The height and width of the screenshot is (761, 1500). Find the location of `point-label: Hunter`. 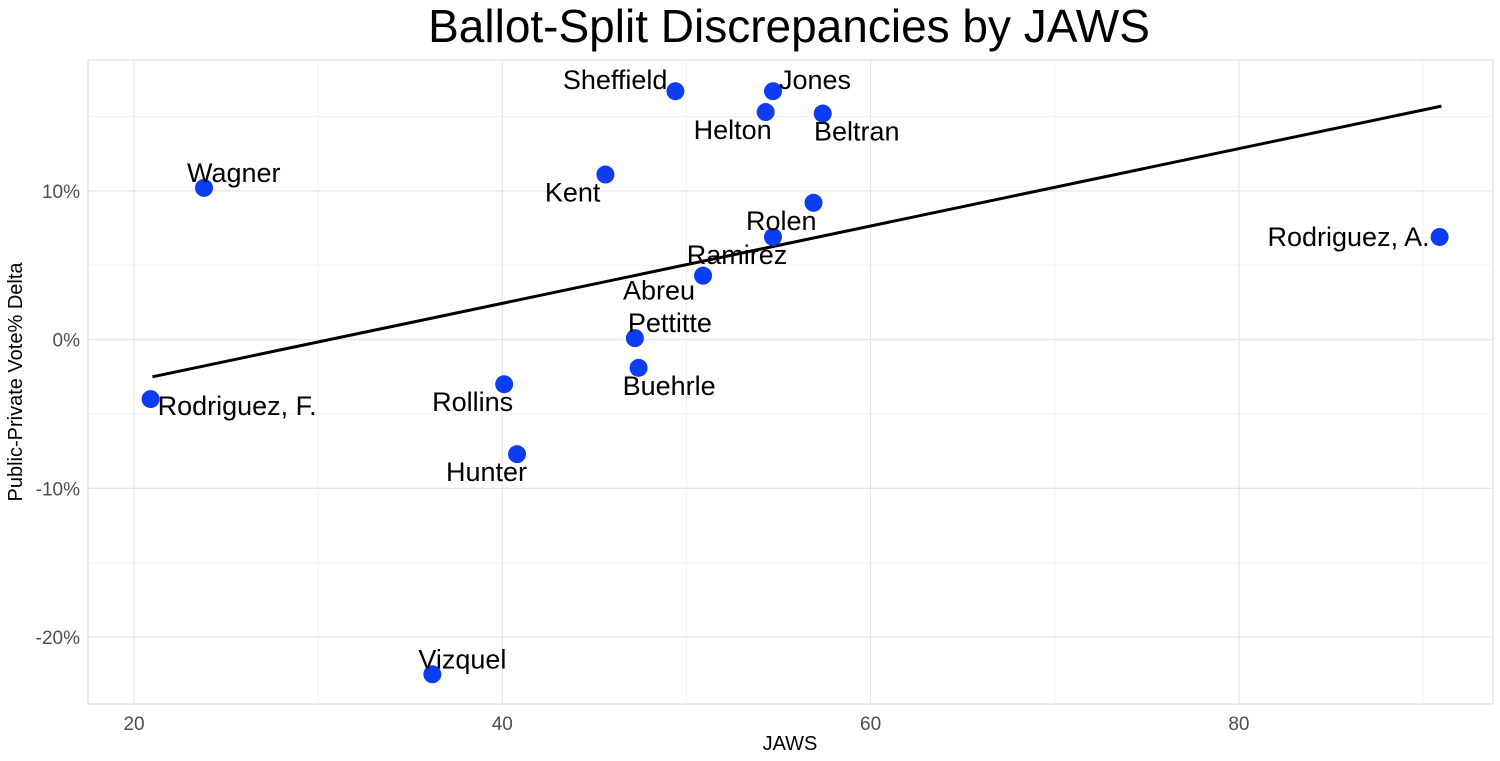

point-label: Hunter is located at coordinates (486, 472).